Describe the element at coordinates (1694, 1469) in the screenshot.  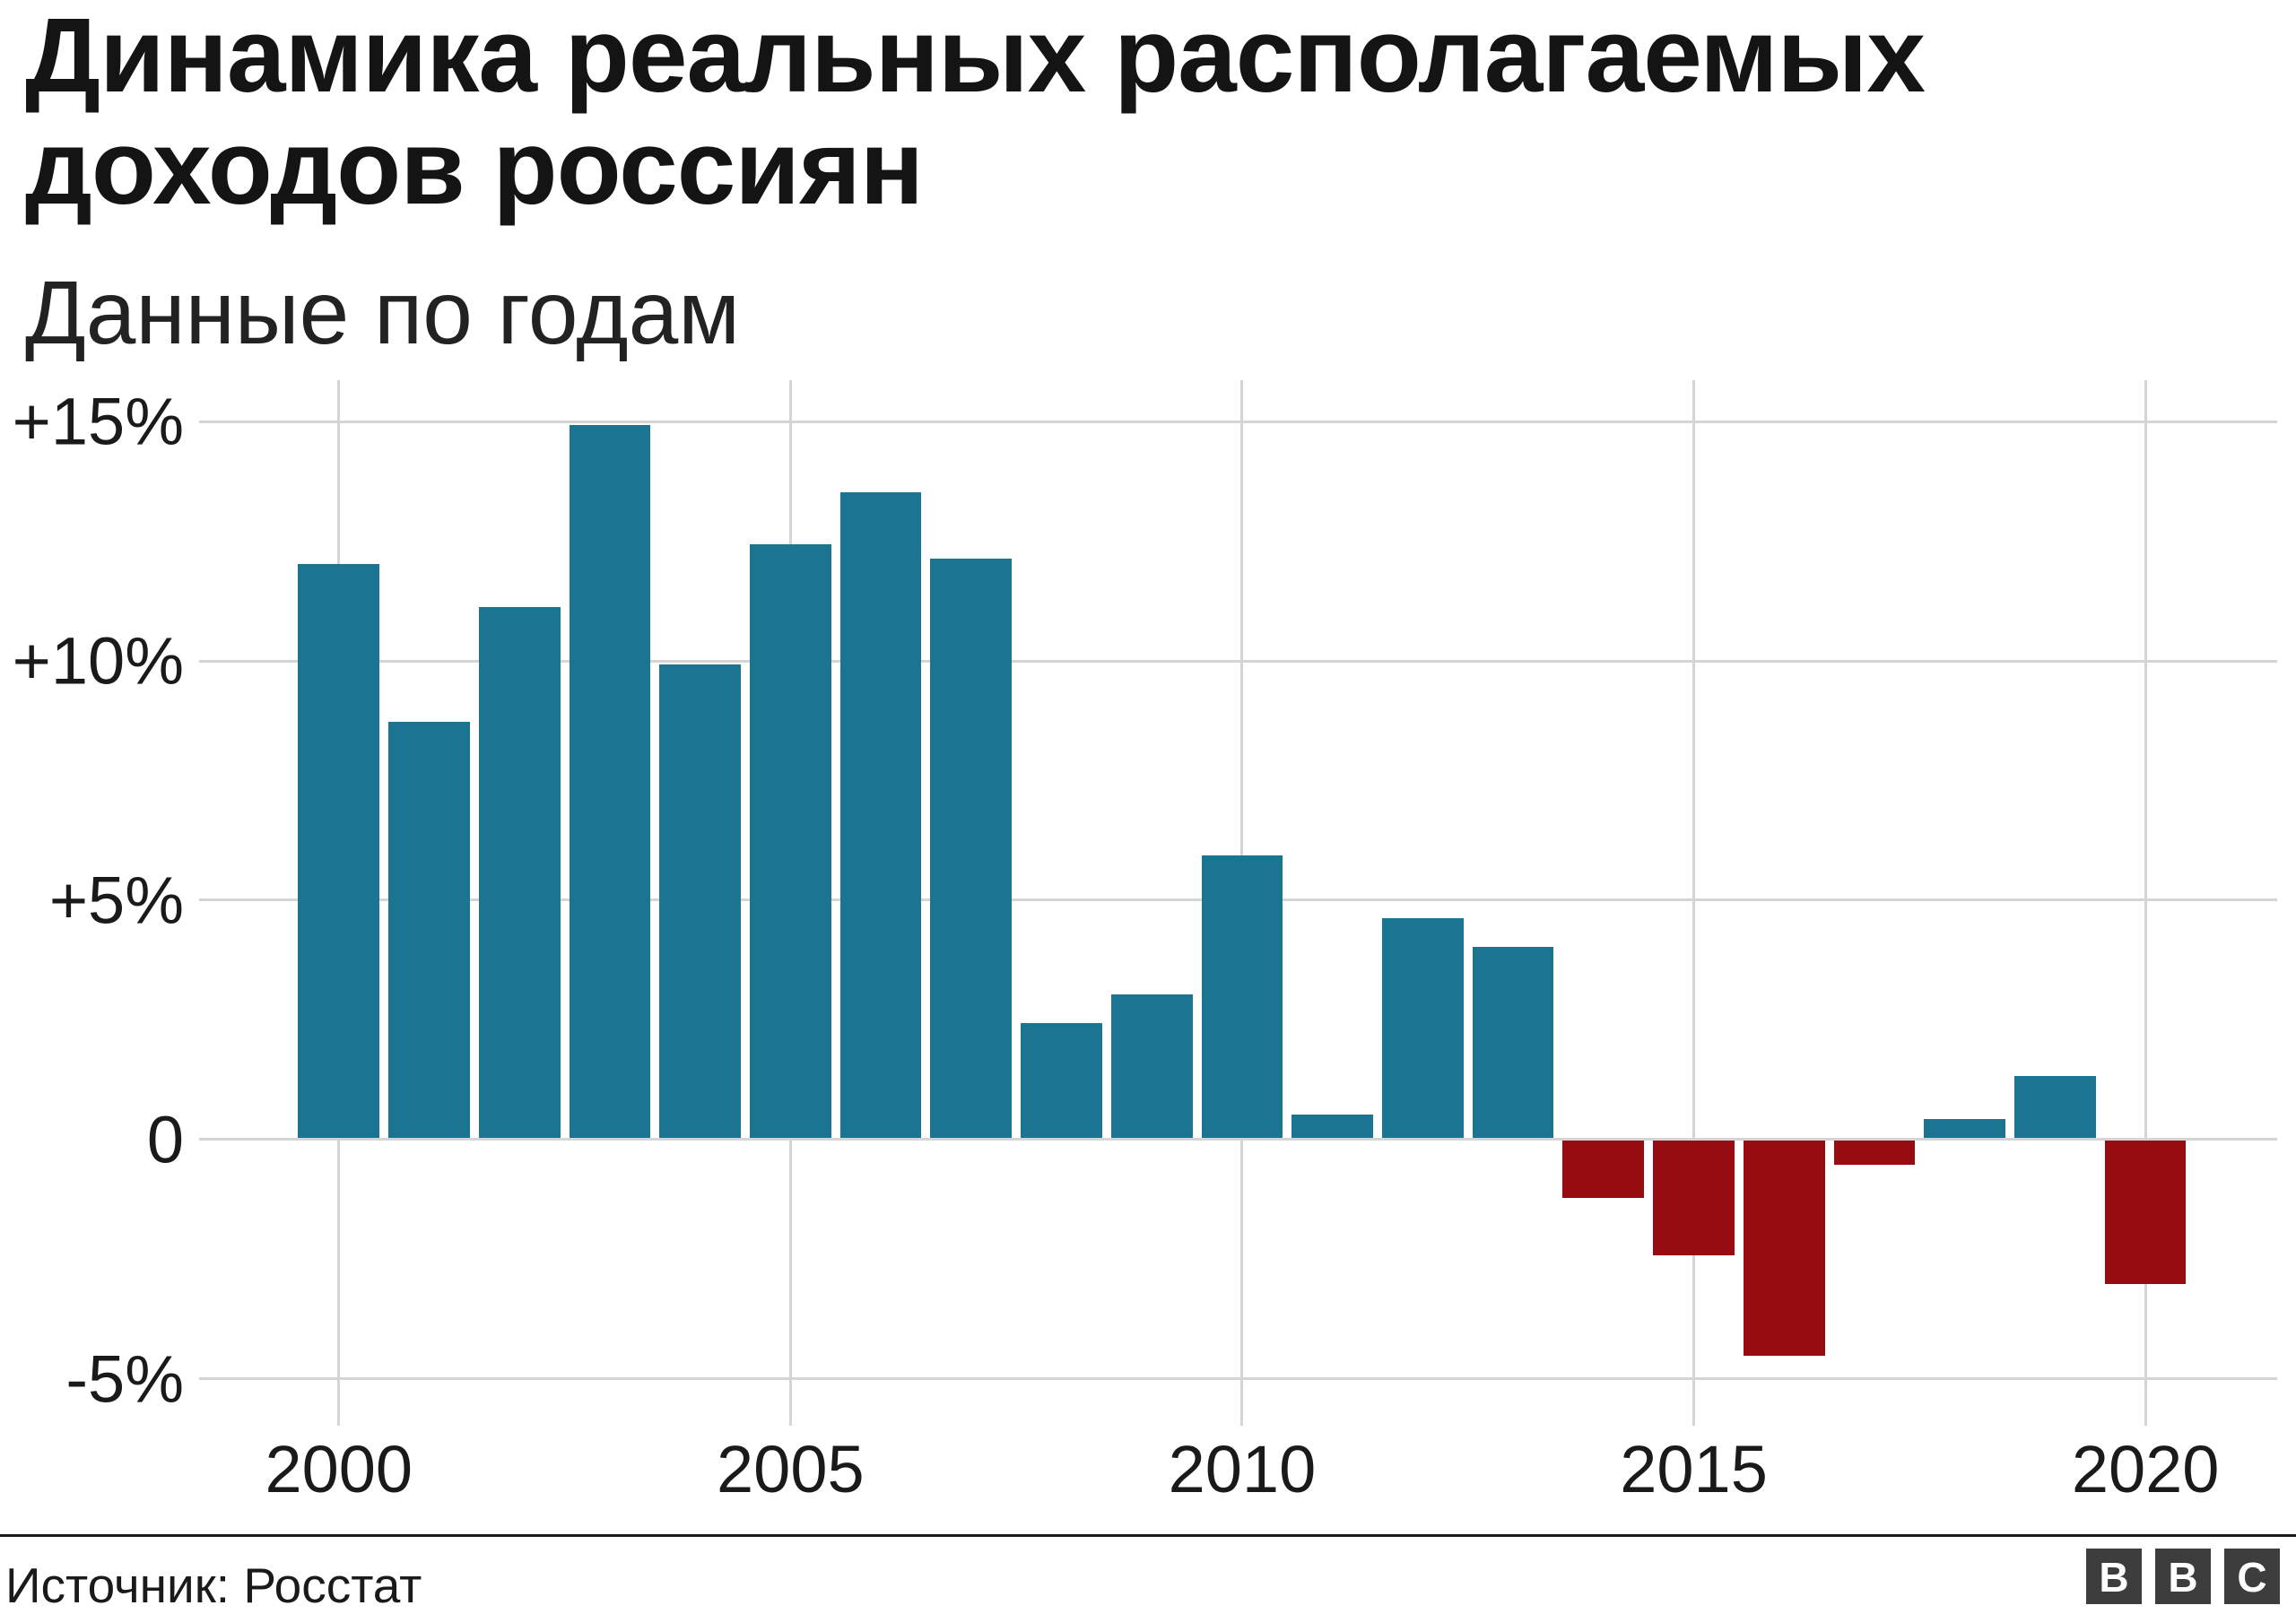
I see `x-axis-label-2015: 2015` at that location.